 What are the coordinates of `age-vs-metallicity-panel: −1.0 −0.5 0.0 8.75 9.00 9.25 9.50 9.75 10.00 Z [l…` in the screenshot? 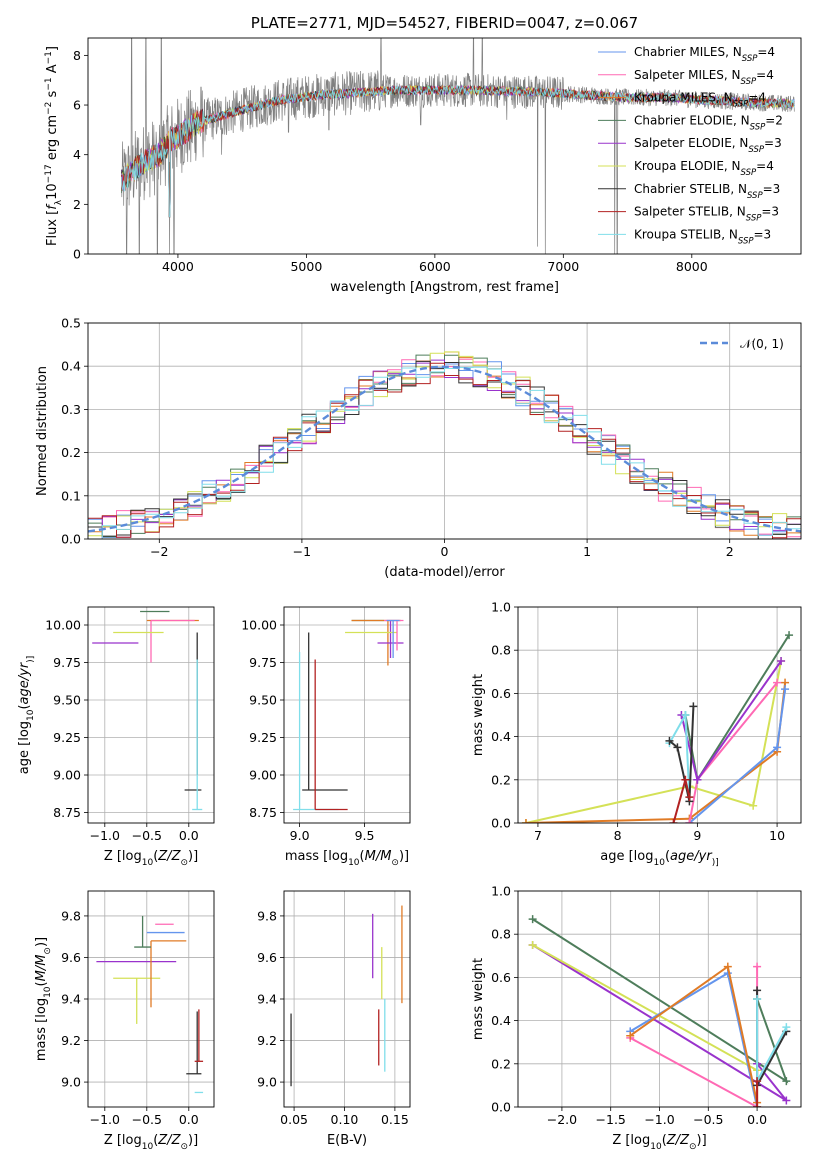 It's located at (116, 737).